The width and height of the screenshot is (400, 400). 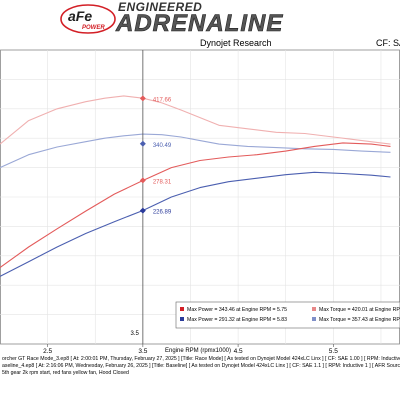 What do you see at coordinates (162, 182) in the screenshot?
I see `cursor-value-label: 278.31` at bounding box center [162, 182].